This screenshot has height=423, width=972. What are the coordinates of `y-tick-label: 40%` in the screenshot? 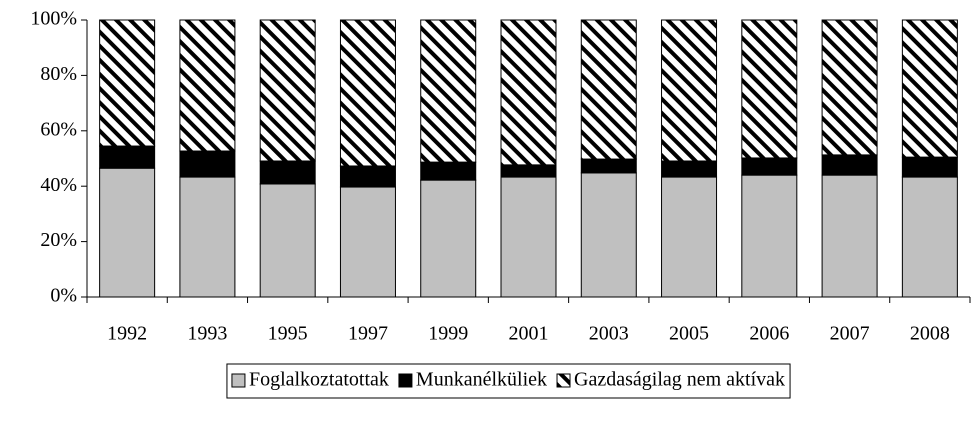 It's located at (58, 185).